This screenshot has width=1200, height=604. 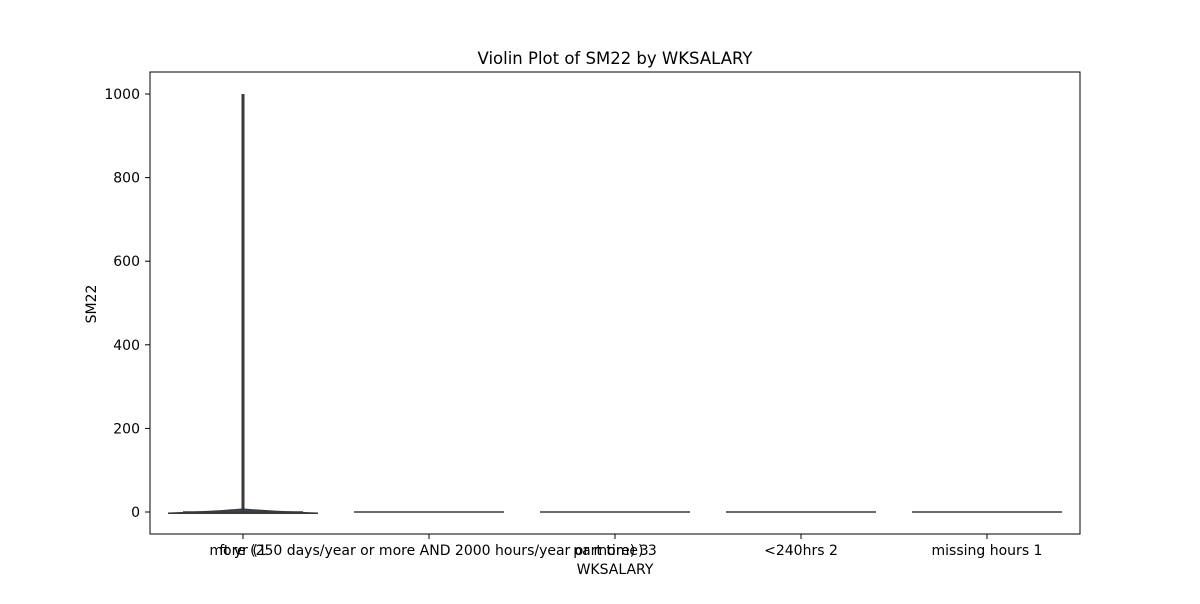 What do you see at coordinates (126, 346) in the screenshot?
I see `y-tick-label: 400` at bounding box center [126, 346].